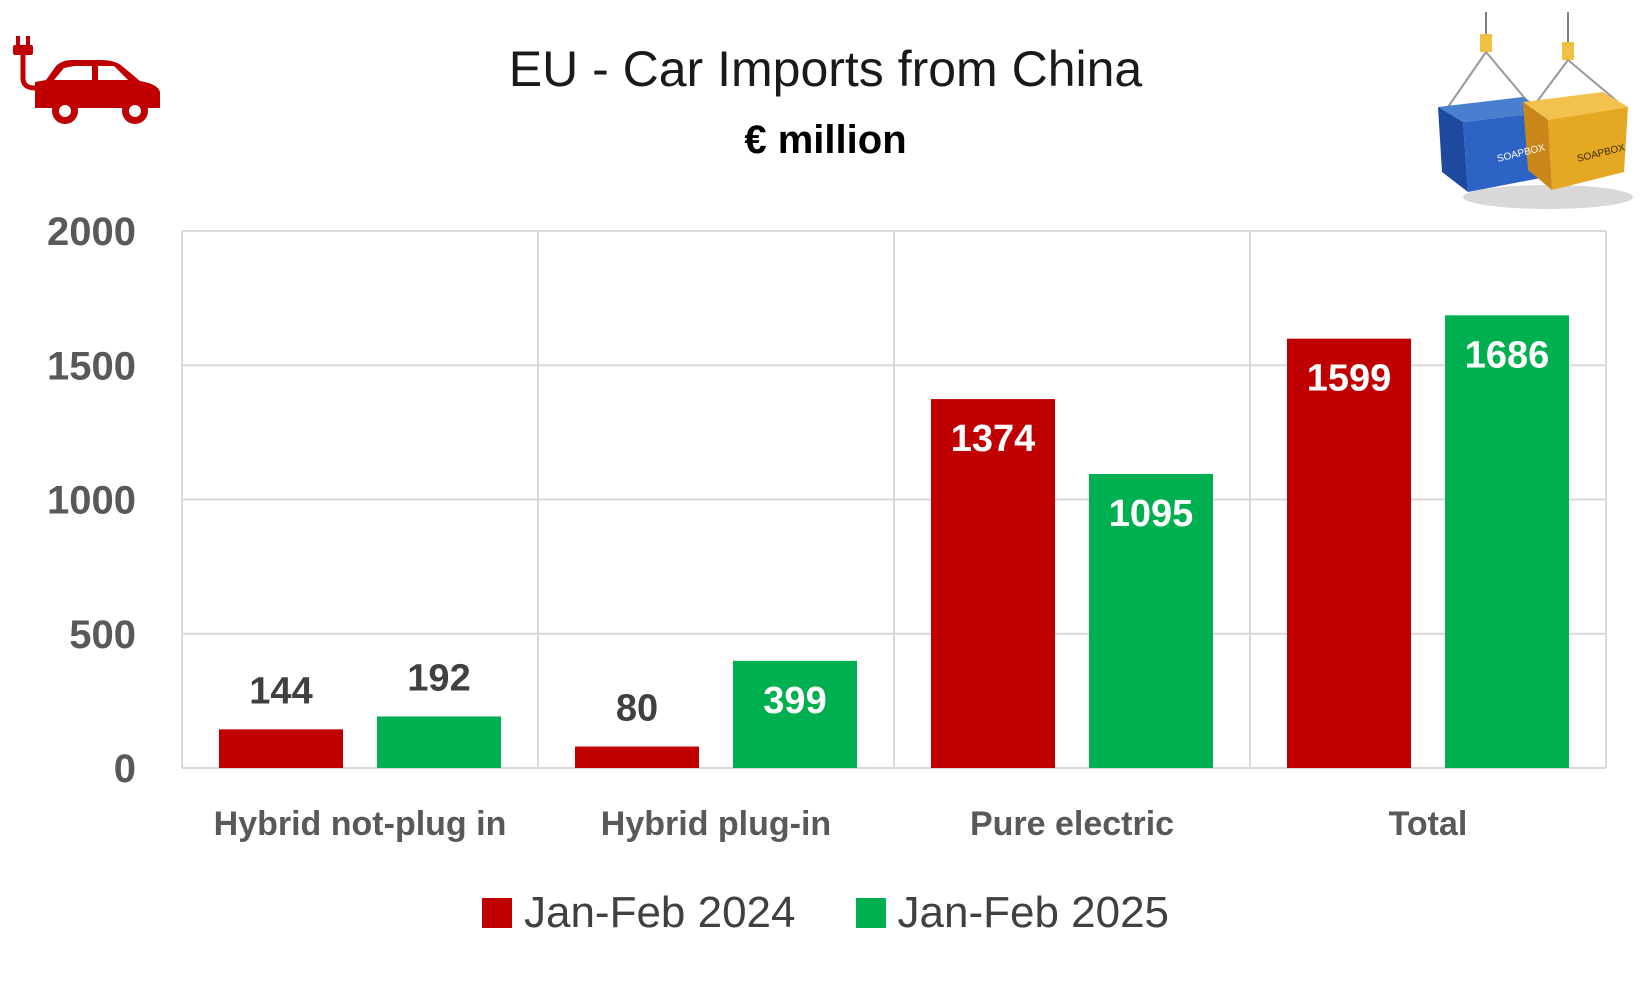 The image size is (1651, 990). Describe the element at coordinates (91, 501) in the screenshot. I see `y-tick-label: 1000` at that location.